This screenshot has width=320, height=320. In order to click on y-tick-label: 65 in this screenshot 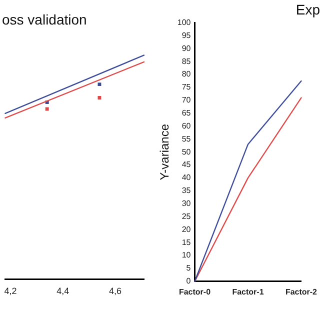, I will do `click(187, 113)`.